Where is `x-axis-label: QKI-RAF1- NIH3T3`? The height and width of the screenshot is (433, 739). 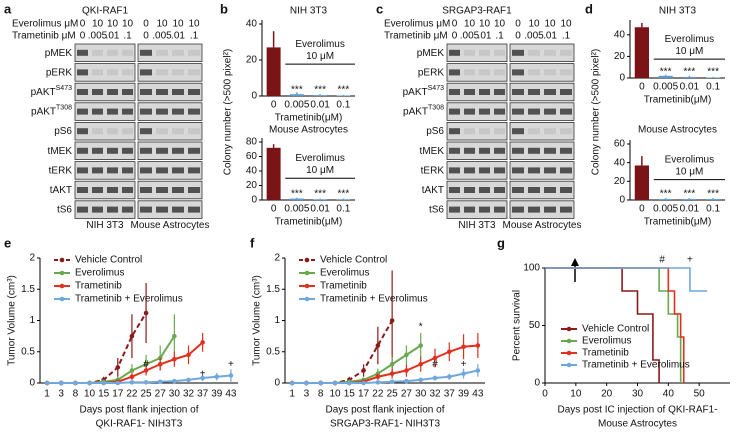 x-axis-label: QKI-RAF1- NIH3T3 is located at coordinates (139, 424).